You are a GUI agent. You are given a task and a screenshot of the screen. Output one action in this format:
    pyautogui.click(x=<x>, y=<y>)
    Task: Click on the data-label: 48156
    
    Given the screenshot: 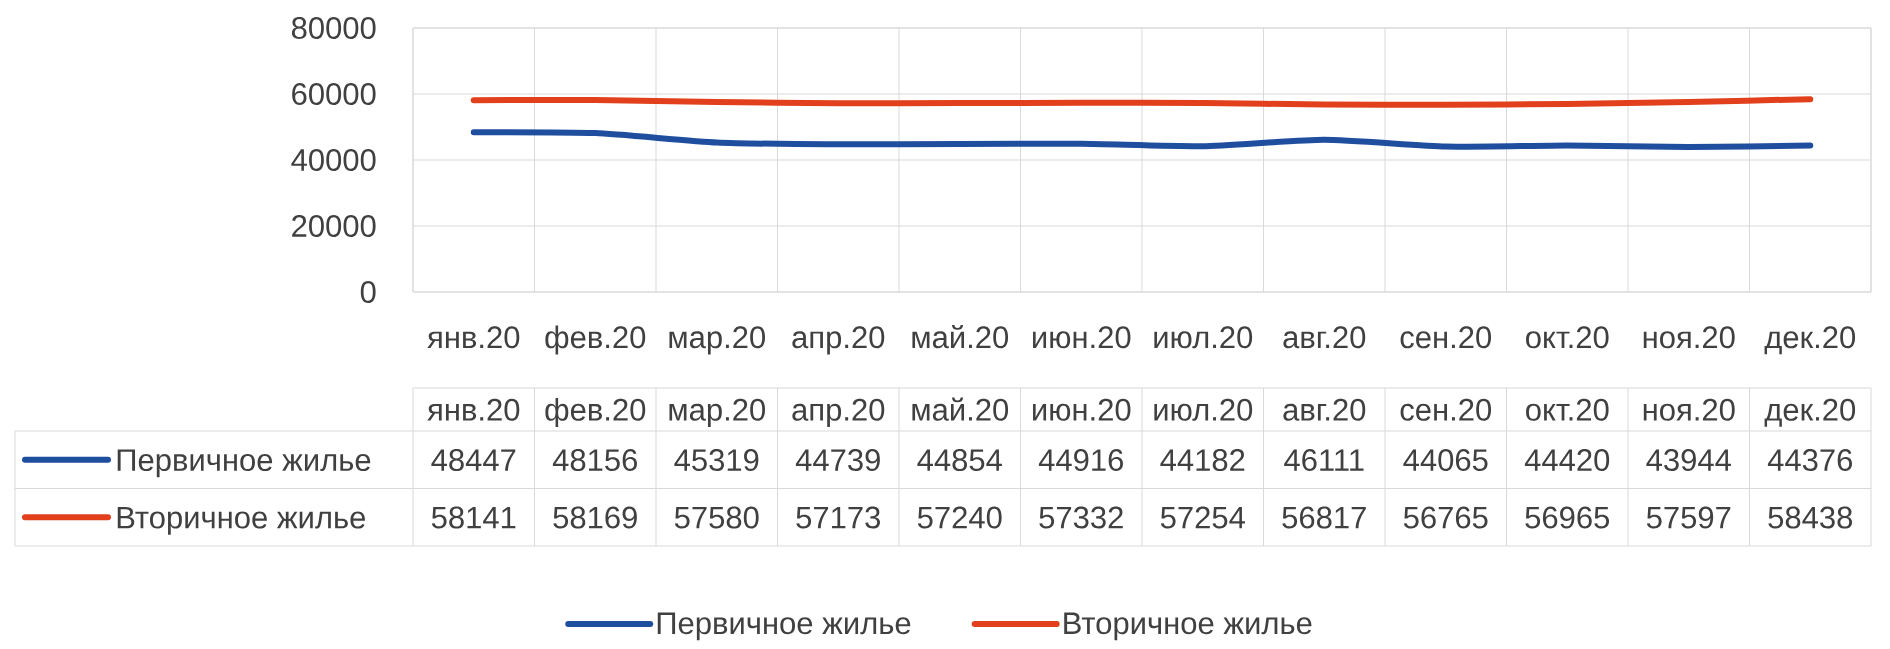 What is the action you would take?
    pyautogui.click(x=594, y=460)
    